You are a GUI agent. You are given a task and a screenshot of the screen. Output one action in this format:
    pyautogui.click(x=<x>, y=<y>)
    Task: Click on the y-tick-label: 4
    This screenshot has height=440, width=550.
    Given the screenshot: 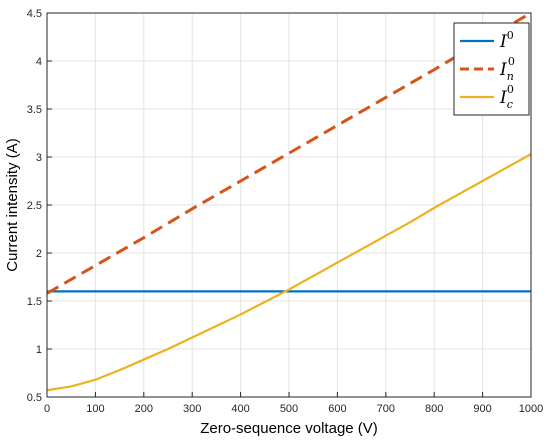 What is the action you would take?
    pyautogui.click(x=39, y=62)
    